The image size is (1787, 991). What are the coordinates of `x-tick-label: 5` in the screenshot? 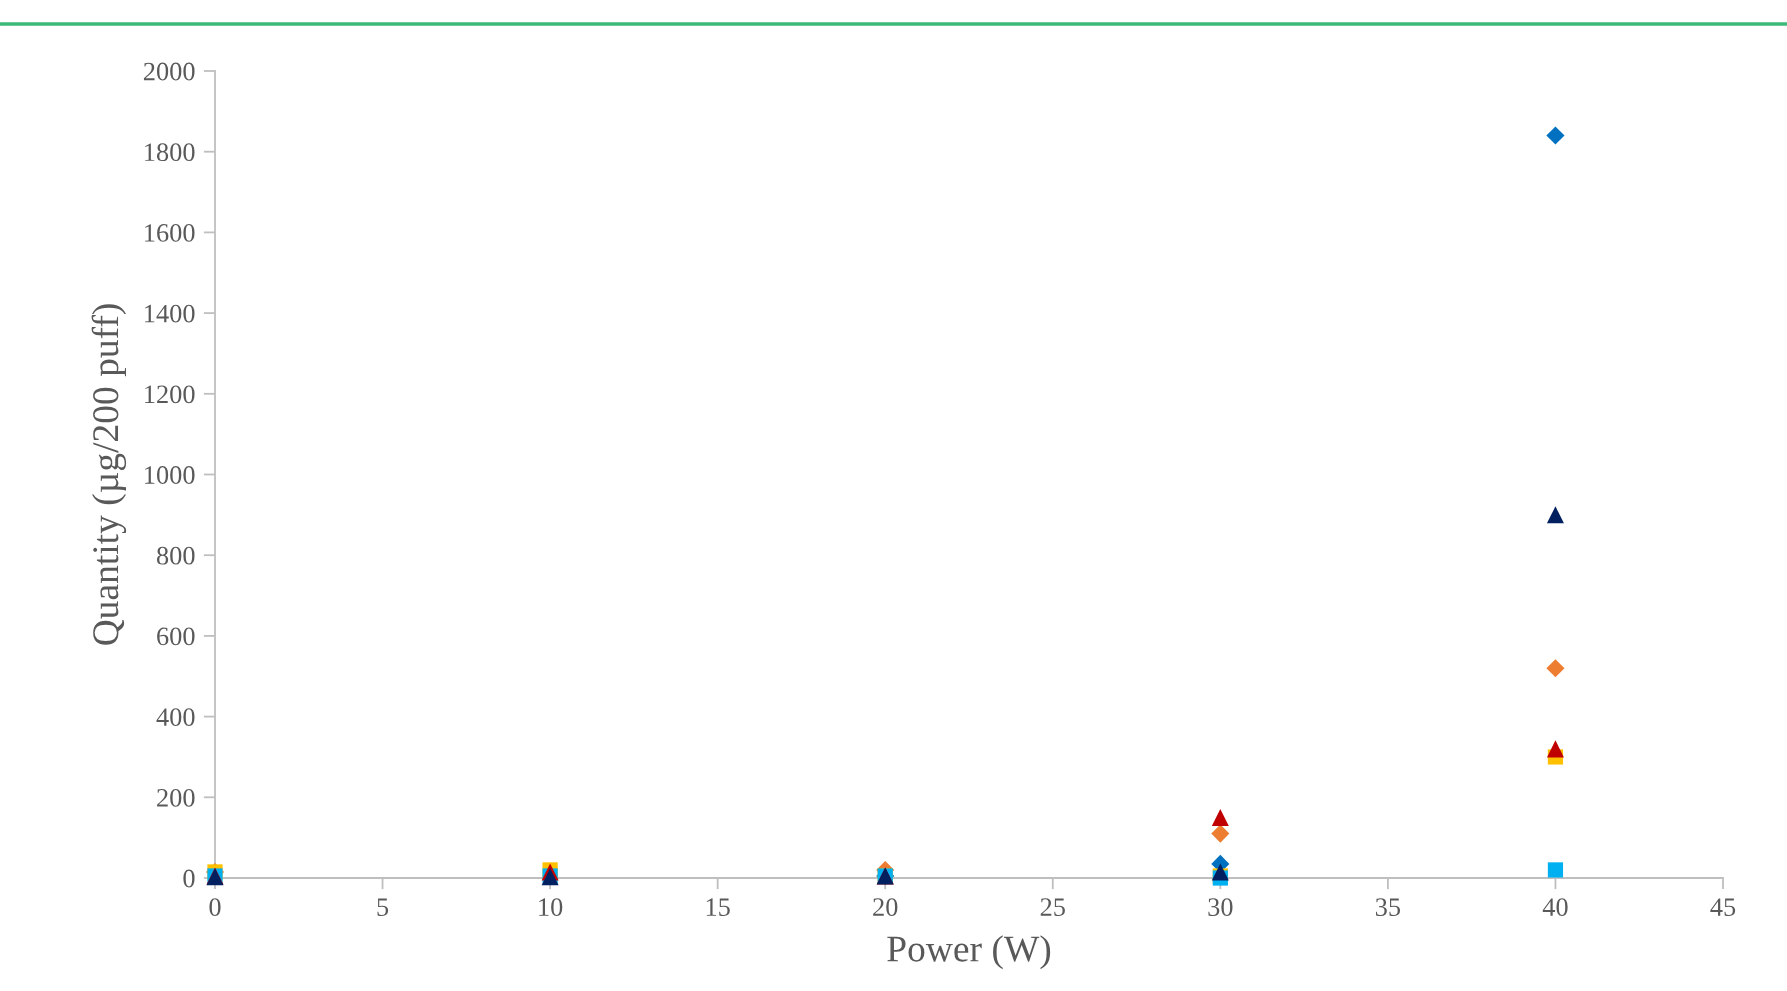 It's located at (383, 907).